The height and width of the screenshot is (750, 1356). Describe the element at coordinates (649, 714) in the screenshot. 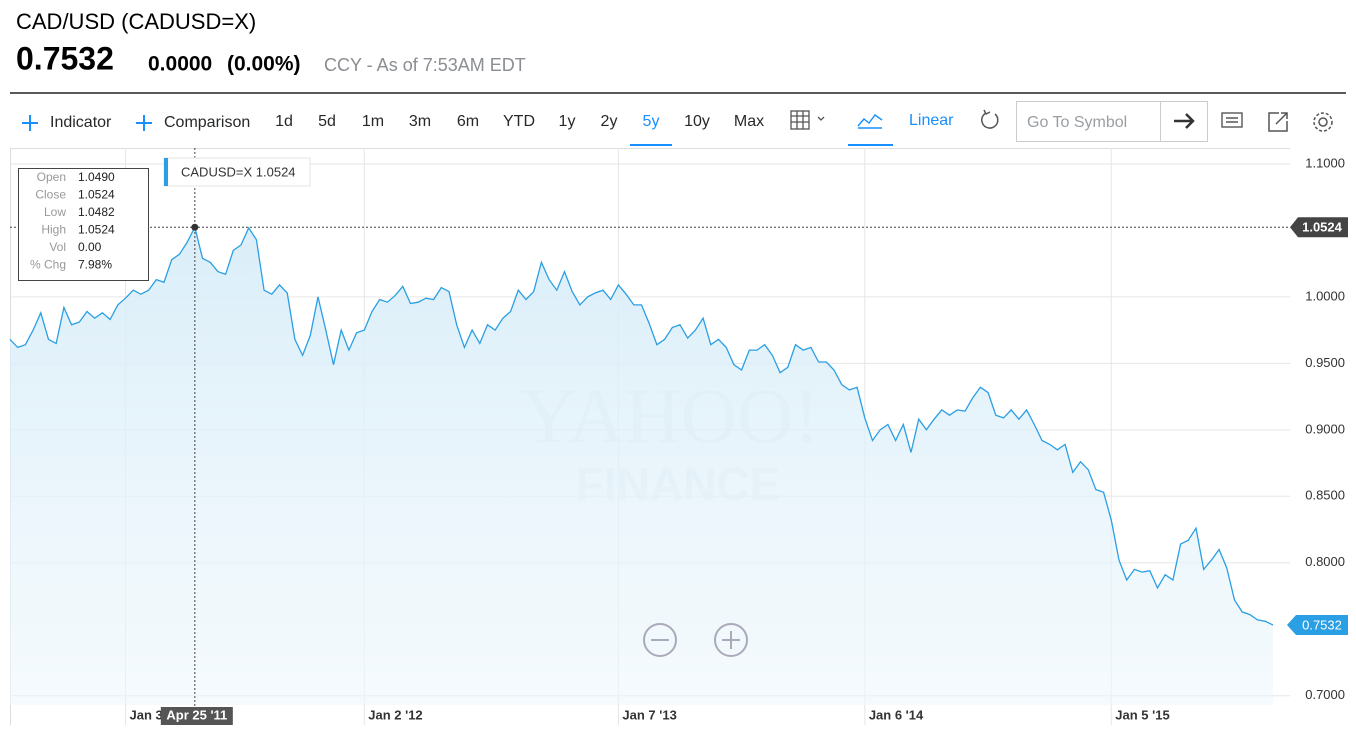

I see `x-tick-label: Jan 7 '13` at that location.